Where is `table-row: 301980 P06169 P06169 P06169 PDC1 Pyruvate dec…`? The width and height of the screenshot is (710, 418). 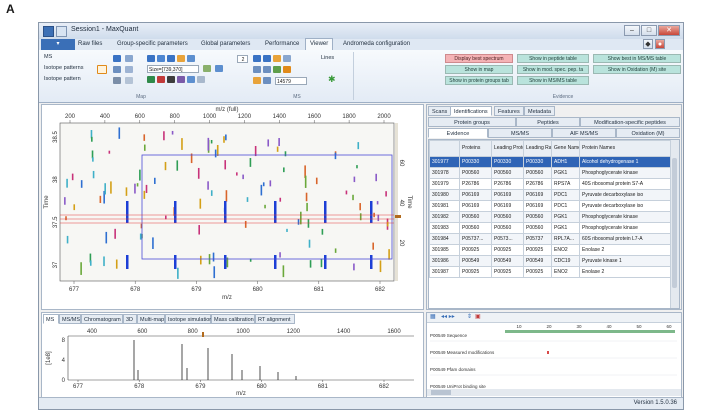
table-row: 301980 P06169 P06169 P06169 PDC1 Pyruvate dec… is located at coordinates (550, 195).